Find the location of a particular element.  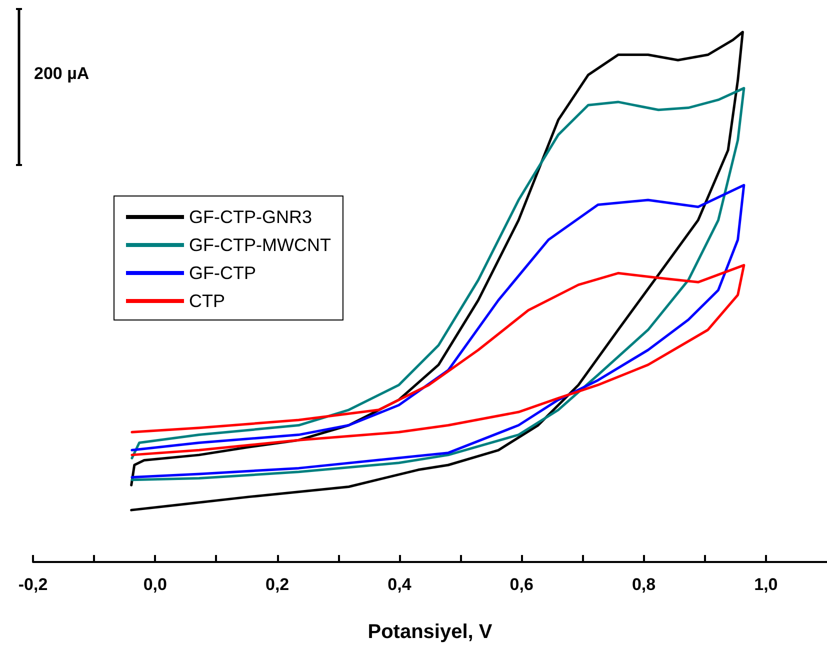

x-tick-label: 0,8 is located at coordinates (644, 584).